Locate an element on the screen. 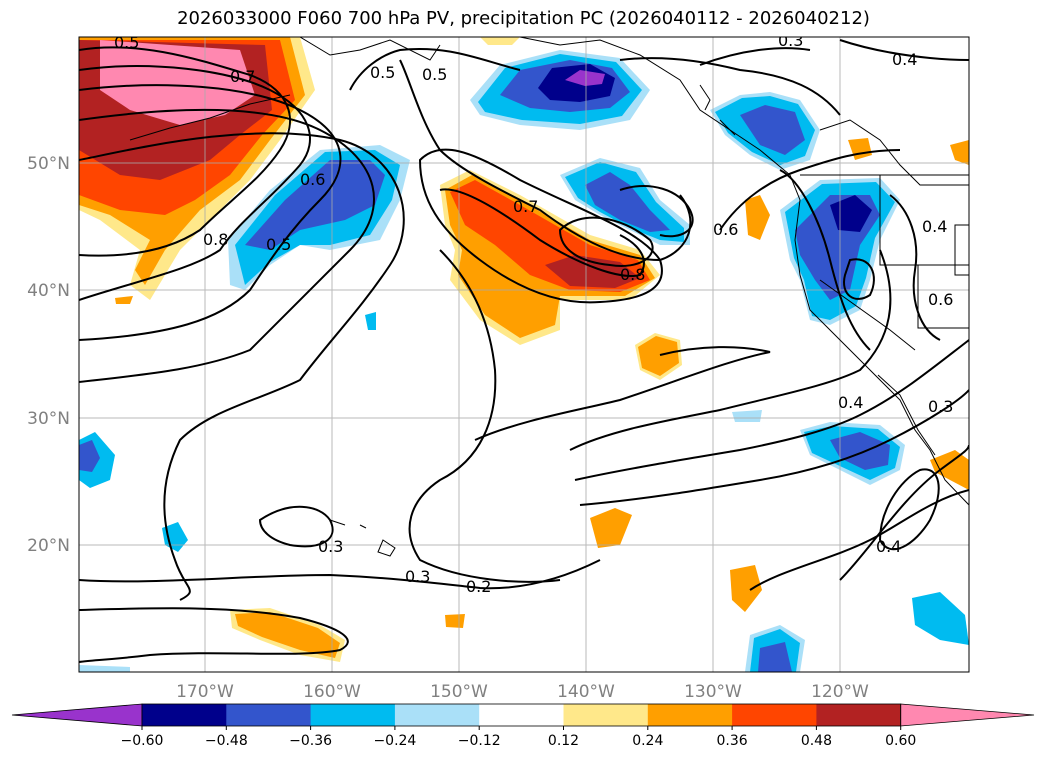 The image size is (1047, 765). colorbar-label: 0.12 is located at coordinates (563, 741).